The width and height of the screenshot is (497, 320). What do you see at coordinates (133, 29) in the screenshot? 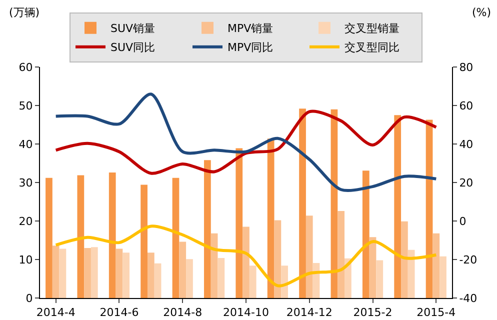
I see `legend-label: SUV销量` at bounding box center [133, 29].